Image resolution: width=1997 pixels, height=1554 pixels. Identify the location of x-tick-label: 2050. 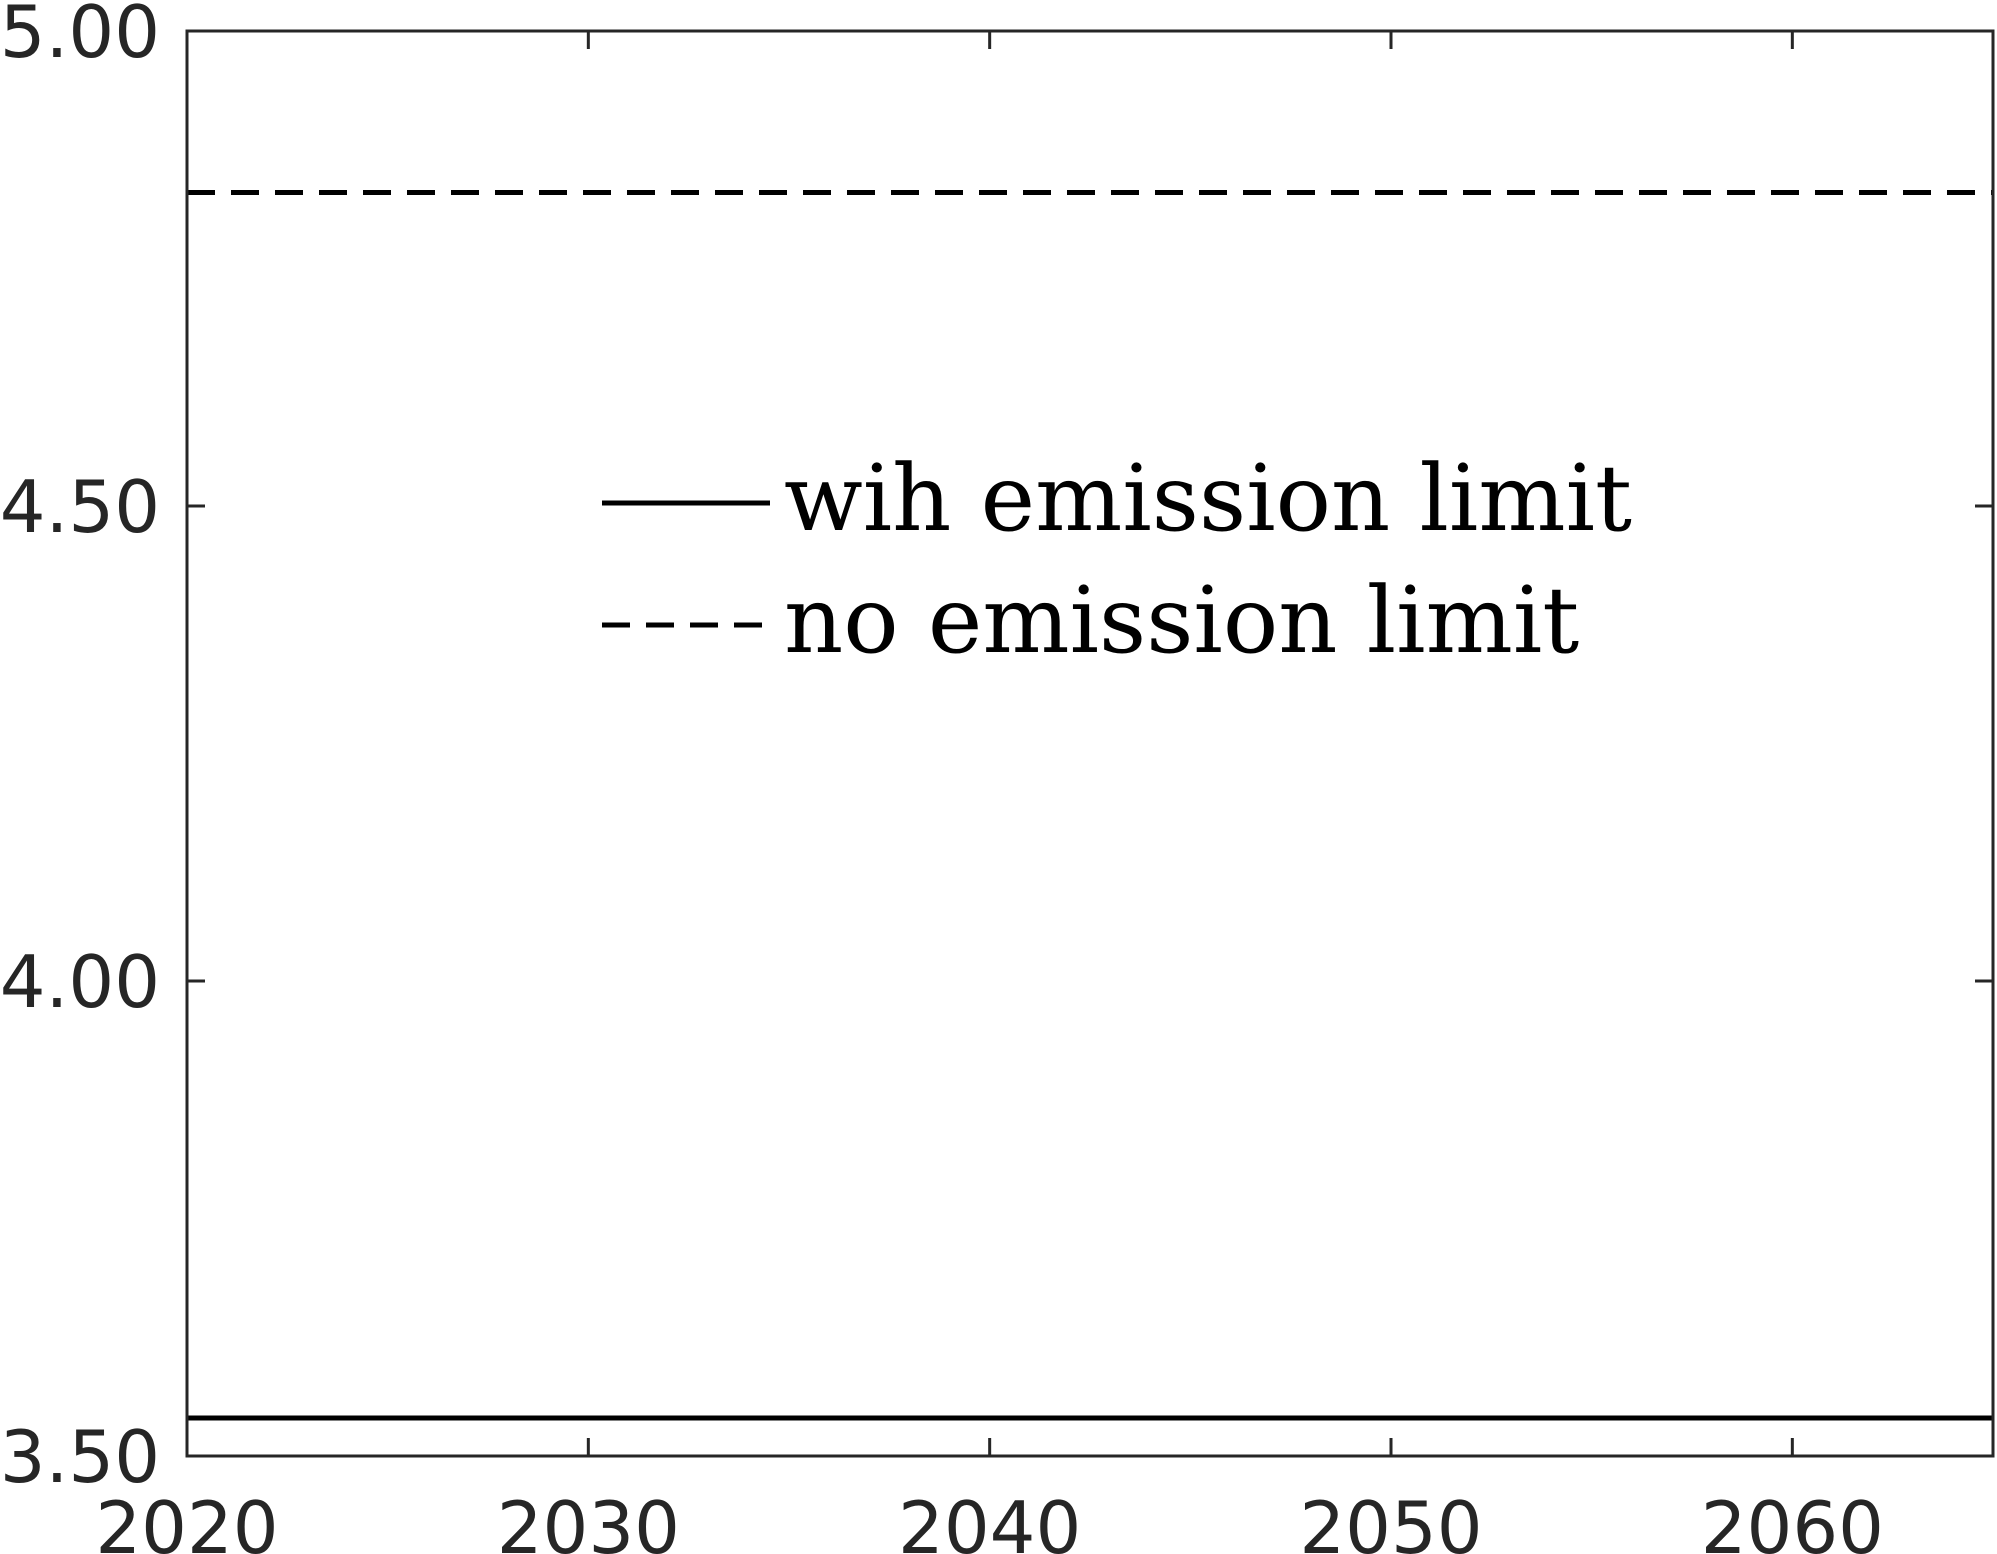
(1390, 1520).